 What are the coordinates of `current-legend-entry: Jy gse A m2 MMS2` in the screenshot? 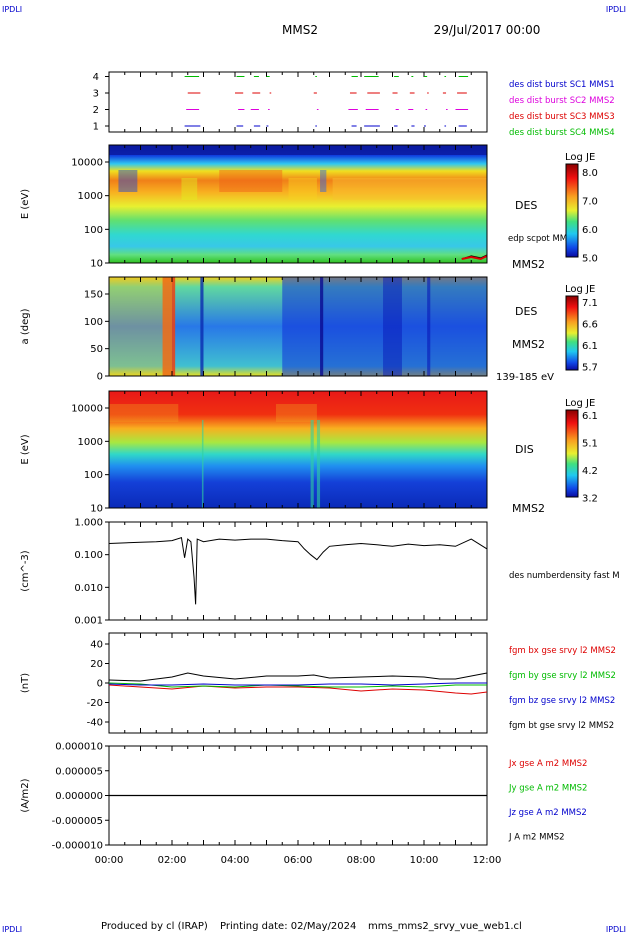 It's located at (547, 789).